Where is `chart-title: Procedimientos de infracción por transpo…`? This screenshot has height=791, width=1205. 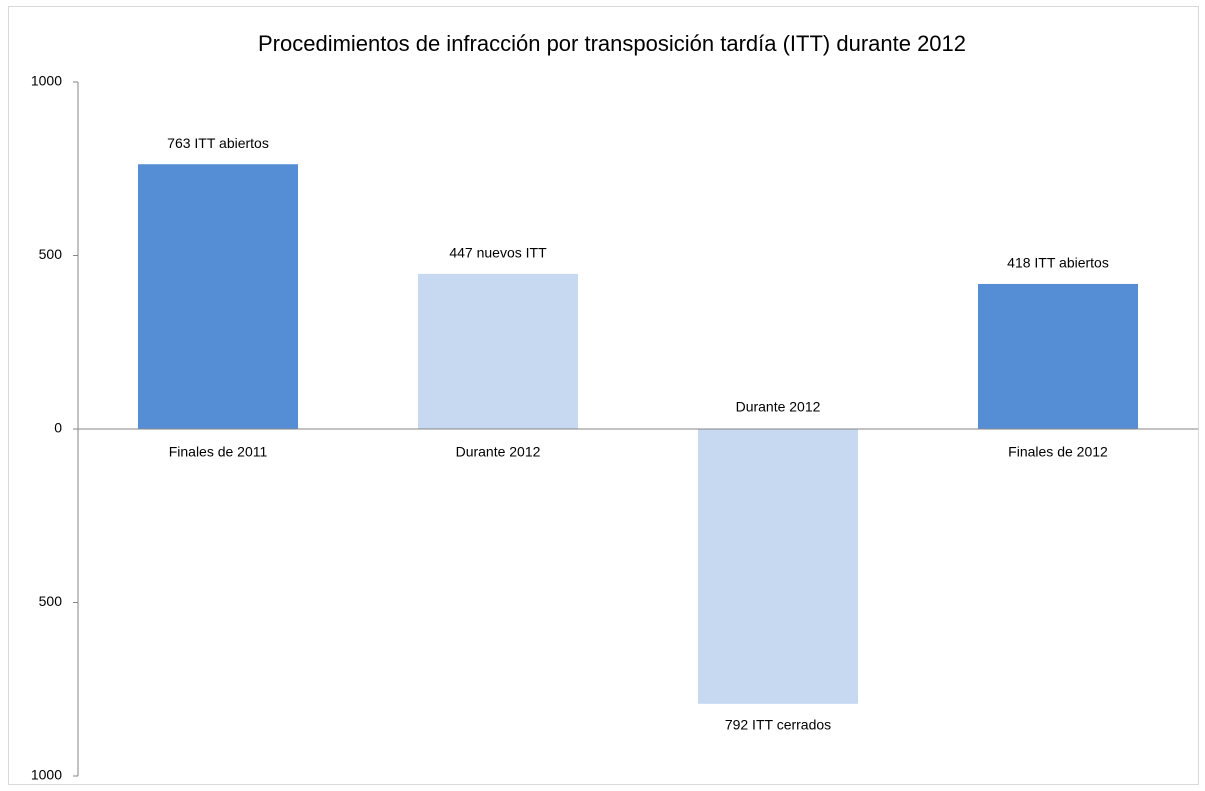
chart-title: Procedimientos de infracción por transpo… is located at coordinates (612, 43).